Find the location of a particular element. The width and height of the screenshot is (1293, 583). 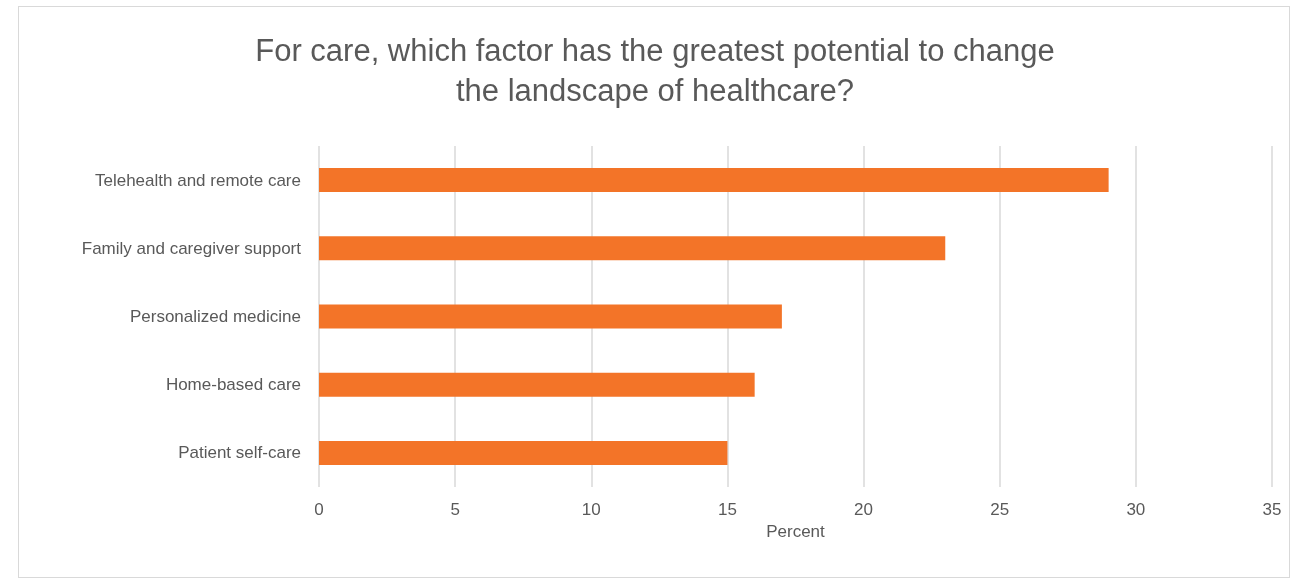

y-tick-label: Home-based care is located at coordinates (233, 385).